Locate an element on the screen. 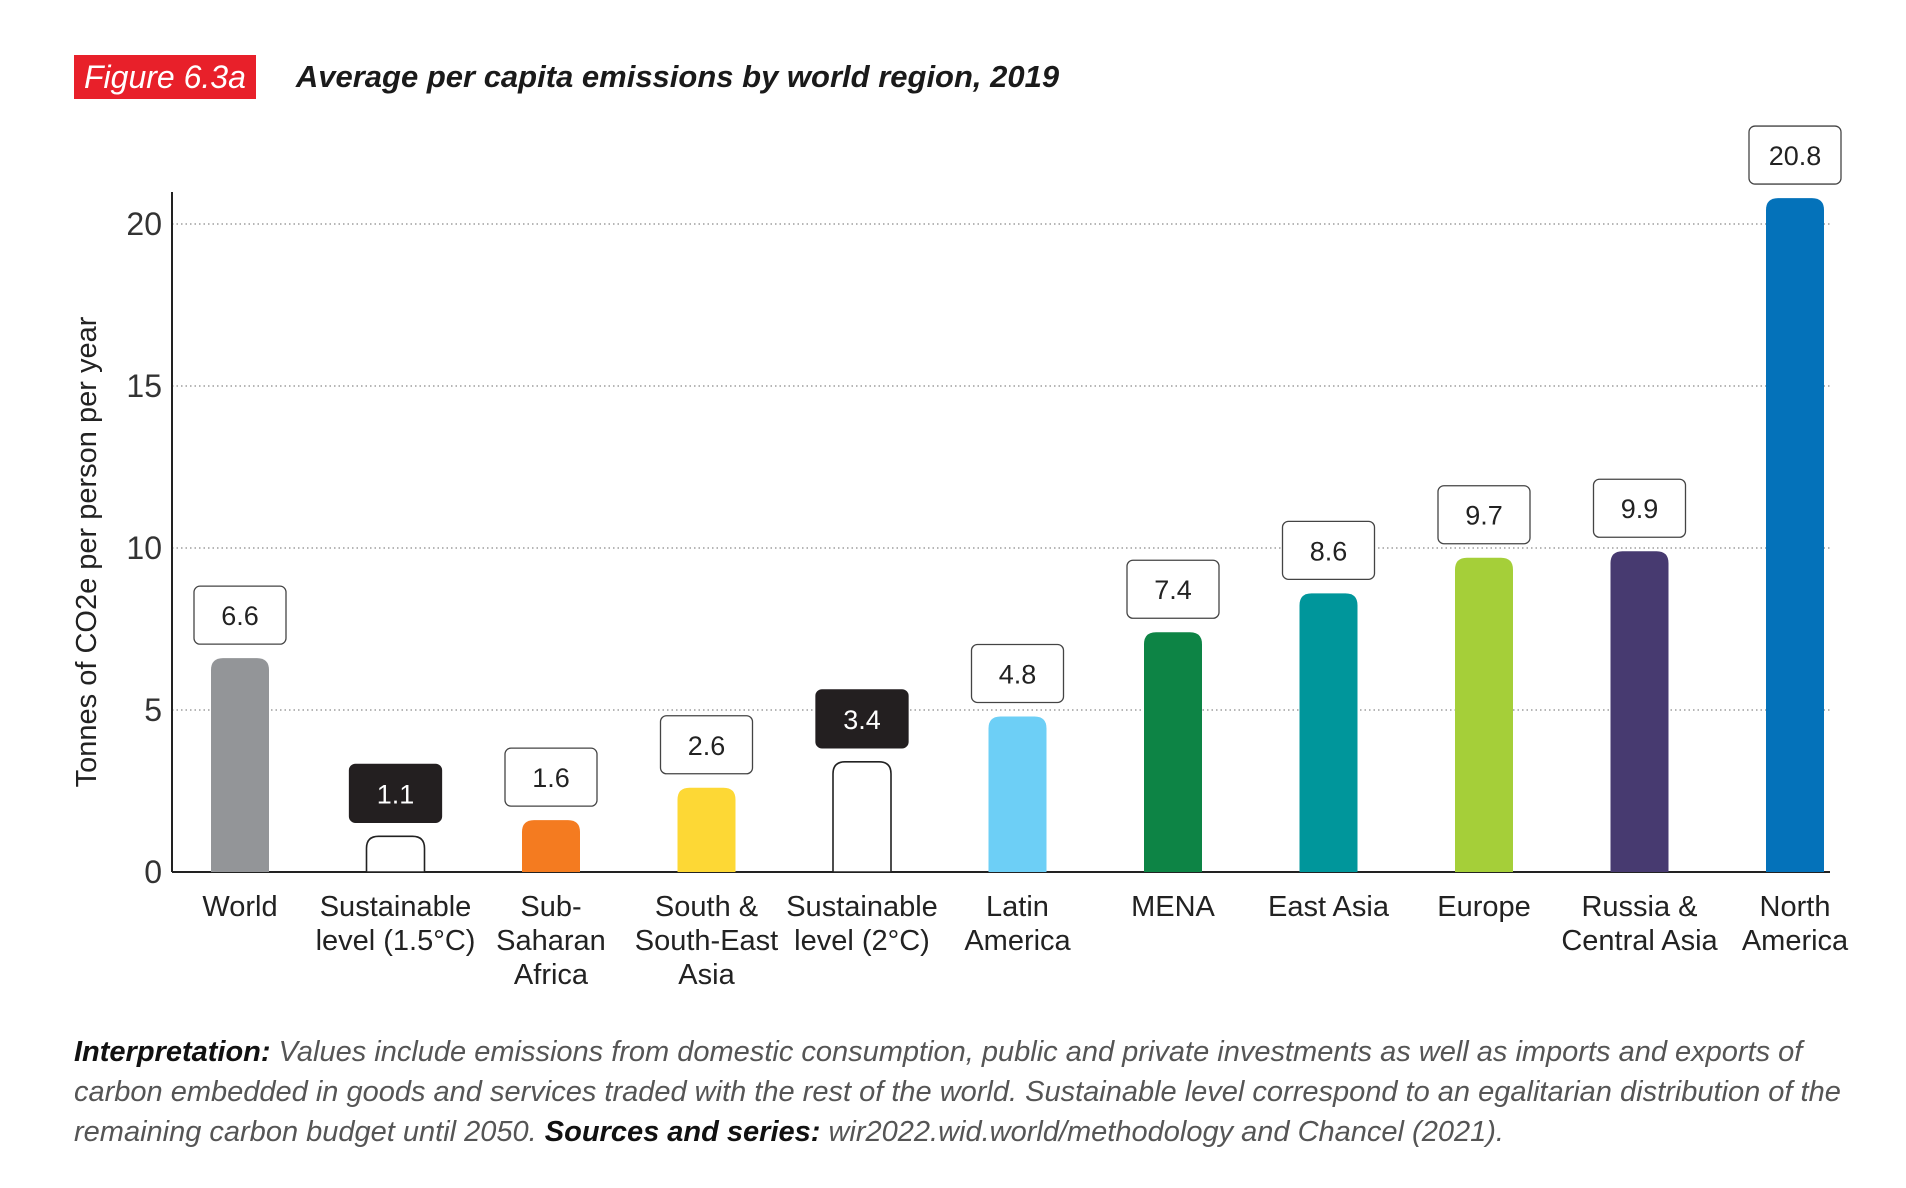 Image resolution: width=1906 pixels, height=1188 pixels. value-label-9: 9.9 is located at coordinates (1640, 509).